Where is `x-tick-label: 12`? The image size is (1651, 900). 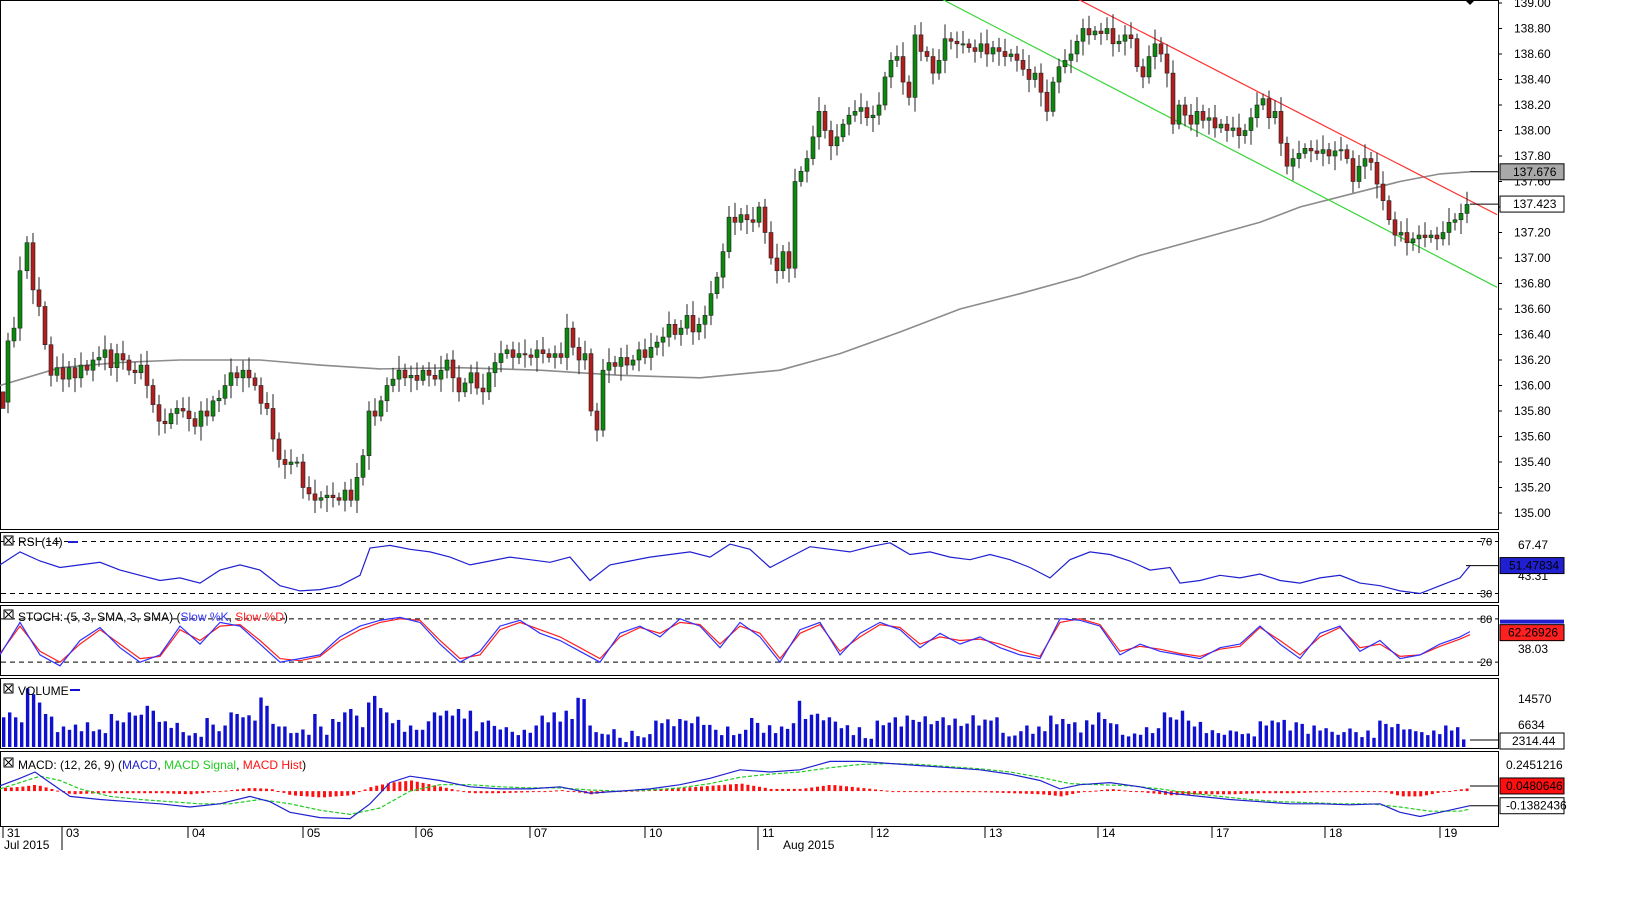 x-tick-label: 12 is located at coordinates (883, 833).